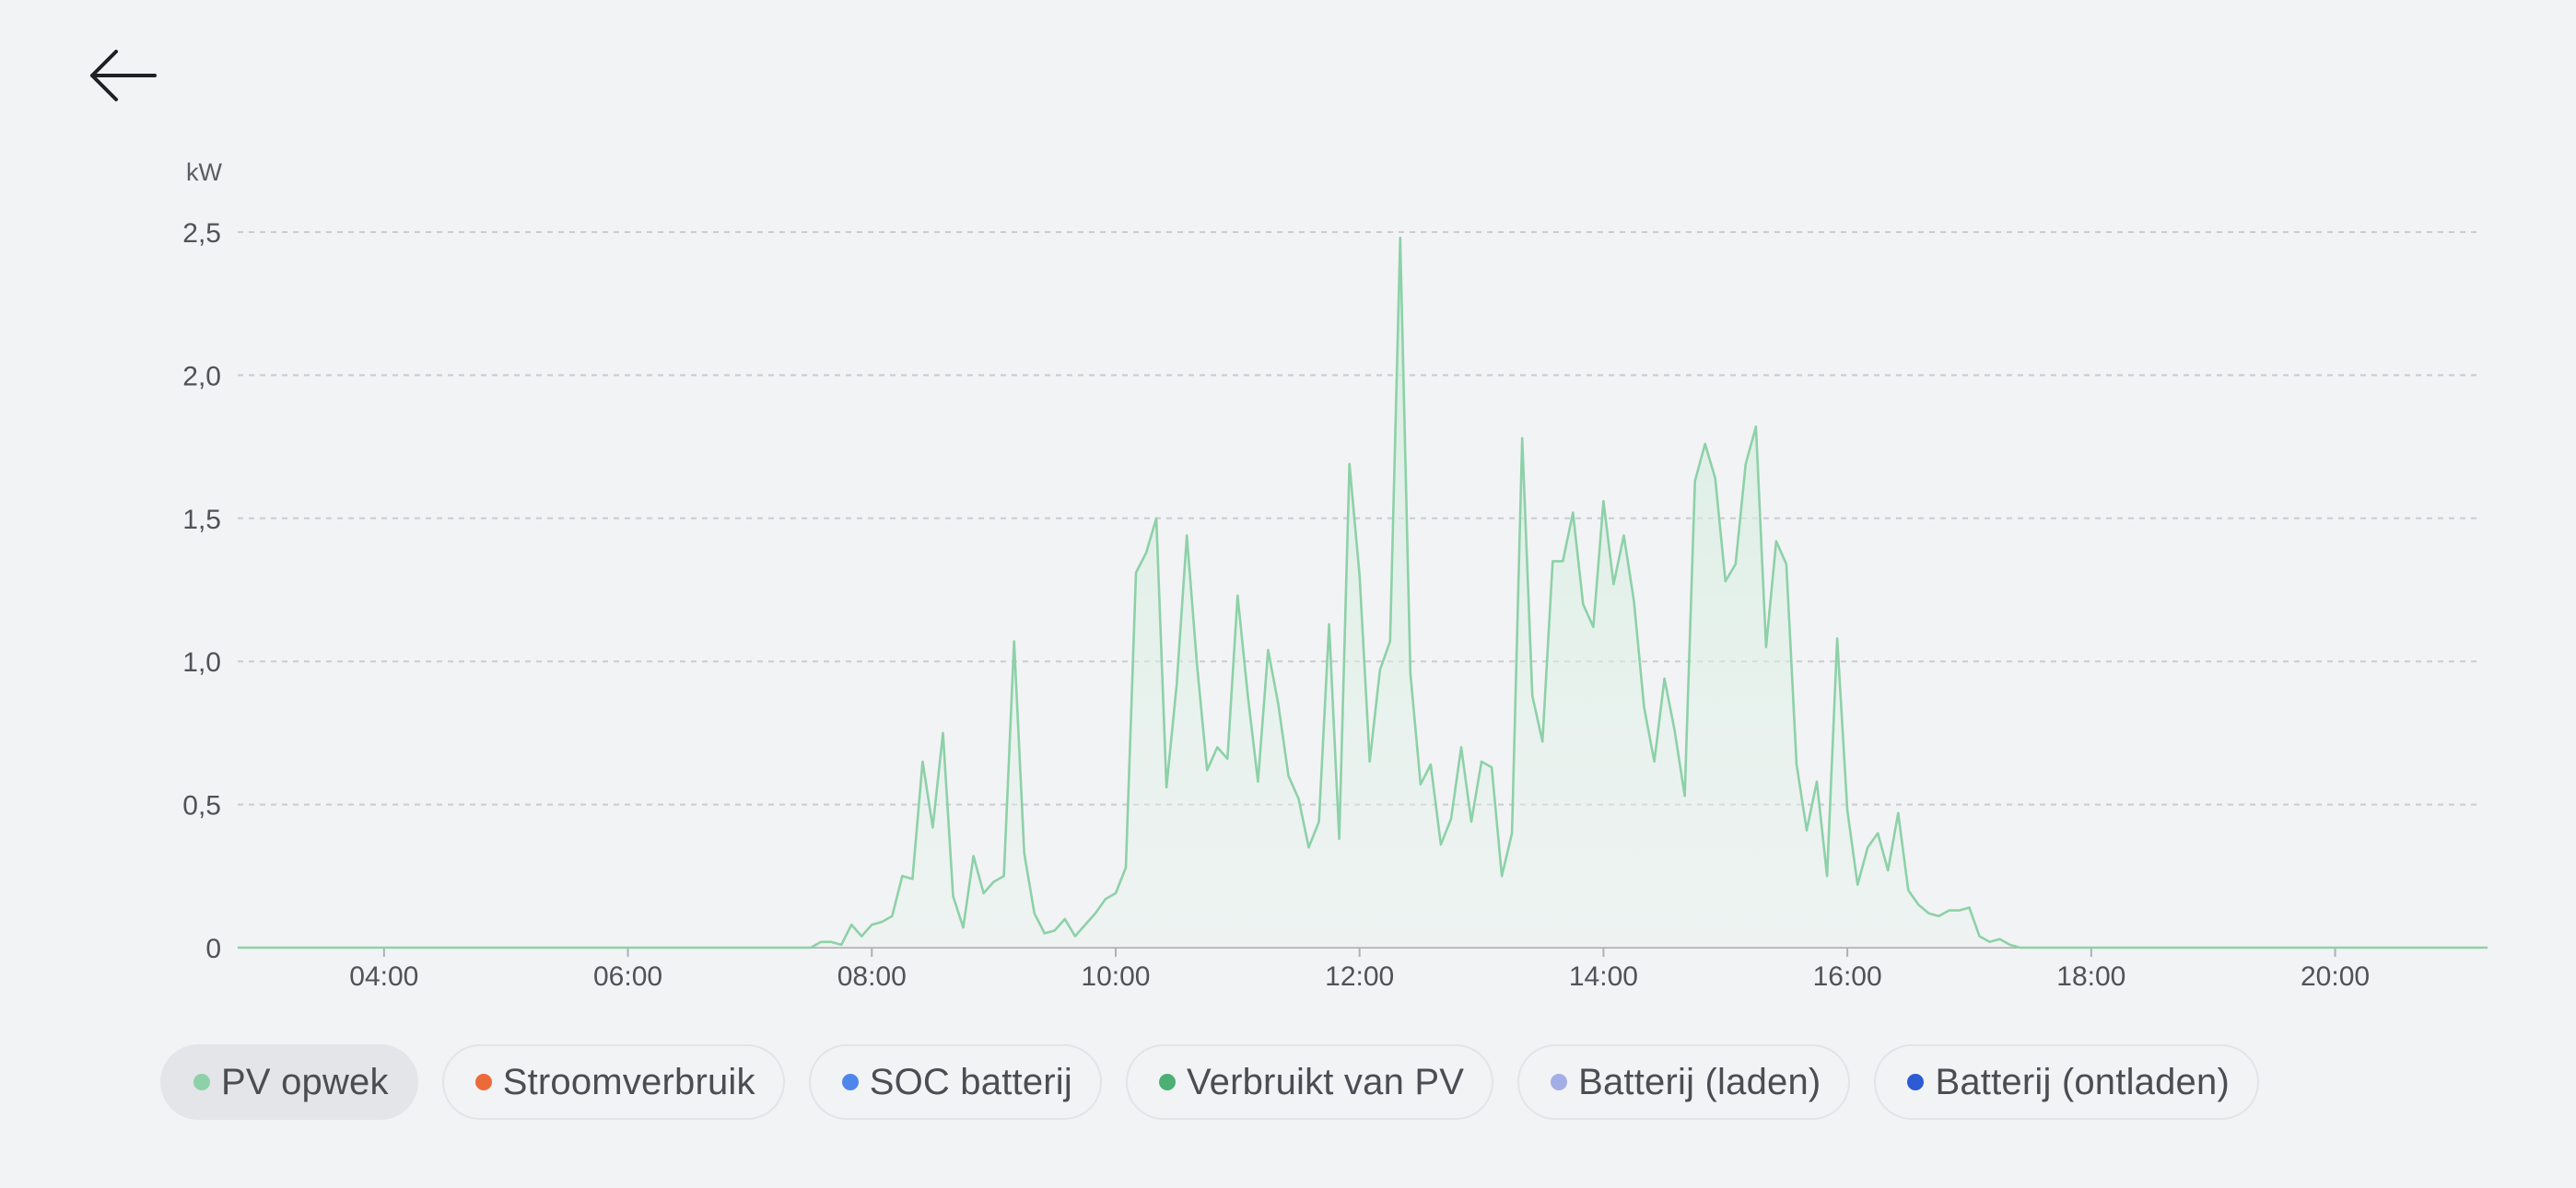 The image size is (2576, 1188). I want to click on y-tick-label: 1,5, so click(201, 520).